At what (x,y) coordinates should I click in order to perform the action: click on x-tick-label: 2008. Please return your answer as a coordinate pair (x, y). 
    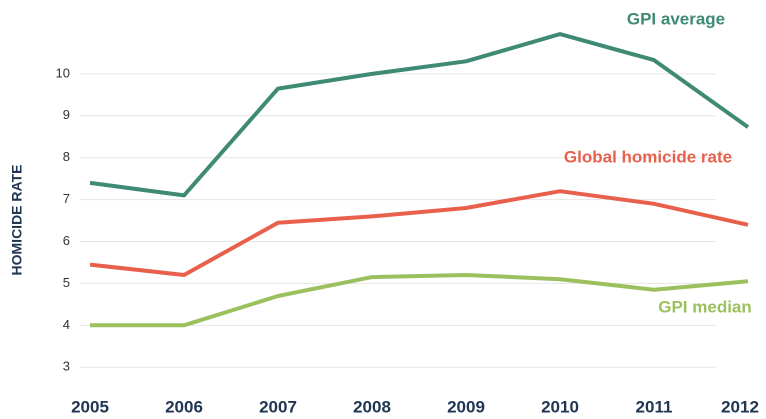
    Looking at the image, I should click on (372, 406).